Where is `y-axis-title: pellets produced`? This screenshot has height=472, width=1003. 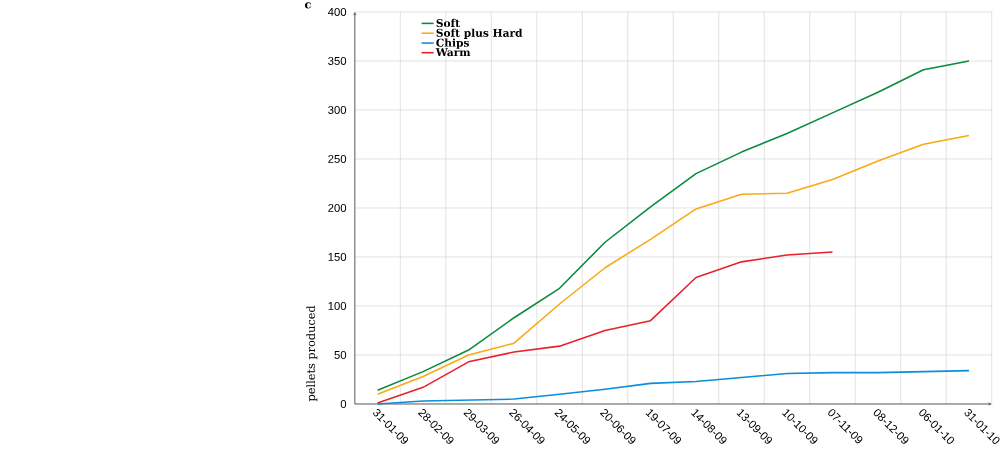 y-axis-title: pellets produced is located at coordinates (312, 353).